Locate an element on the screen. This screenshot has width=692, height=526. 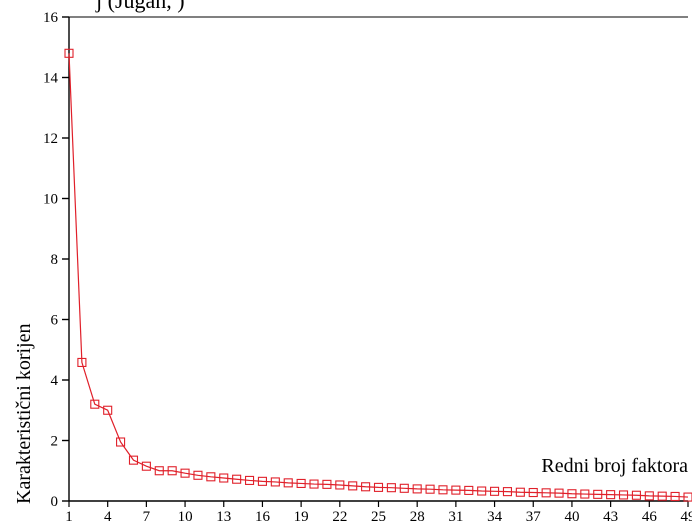
x-tick-label: 46 is located at coordinates (650, 517).